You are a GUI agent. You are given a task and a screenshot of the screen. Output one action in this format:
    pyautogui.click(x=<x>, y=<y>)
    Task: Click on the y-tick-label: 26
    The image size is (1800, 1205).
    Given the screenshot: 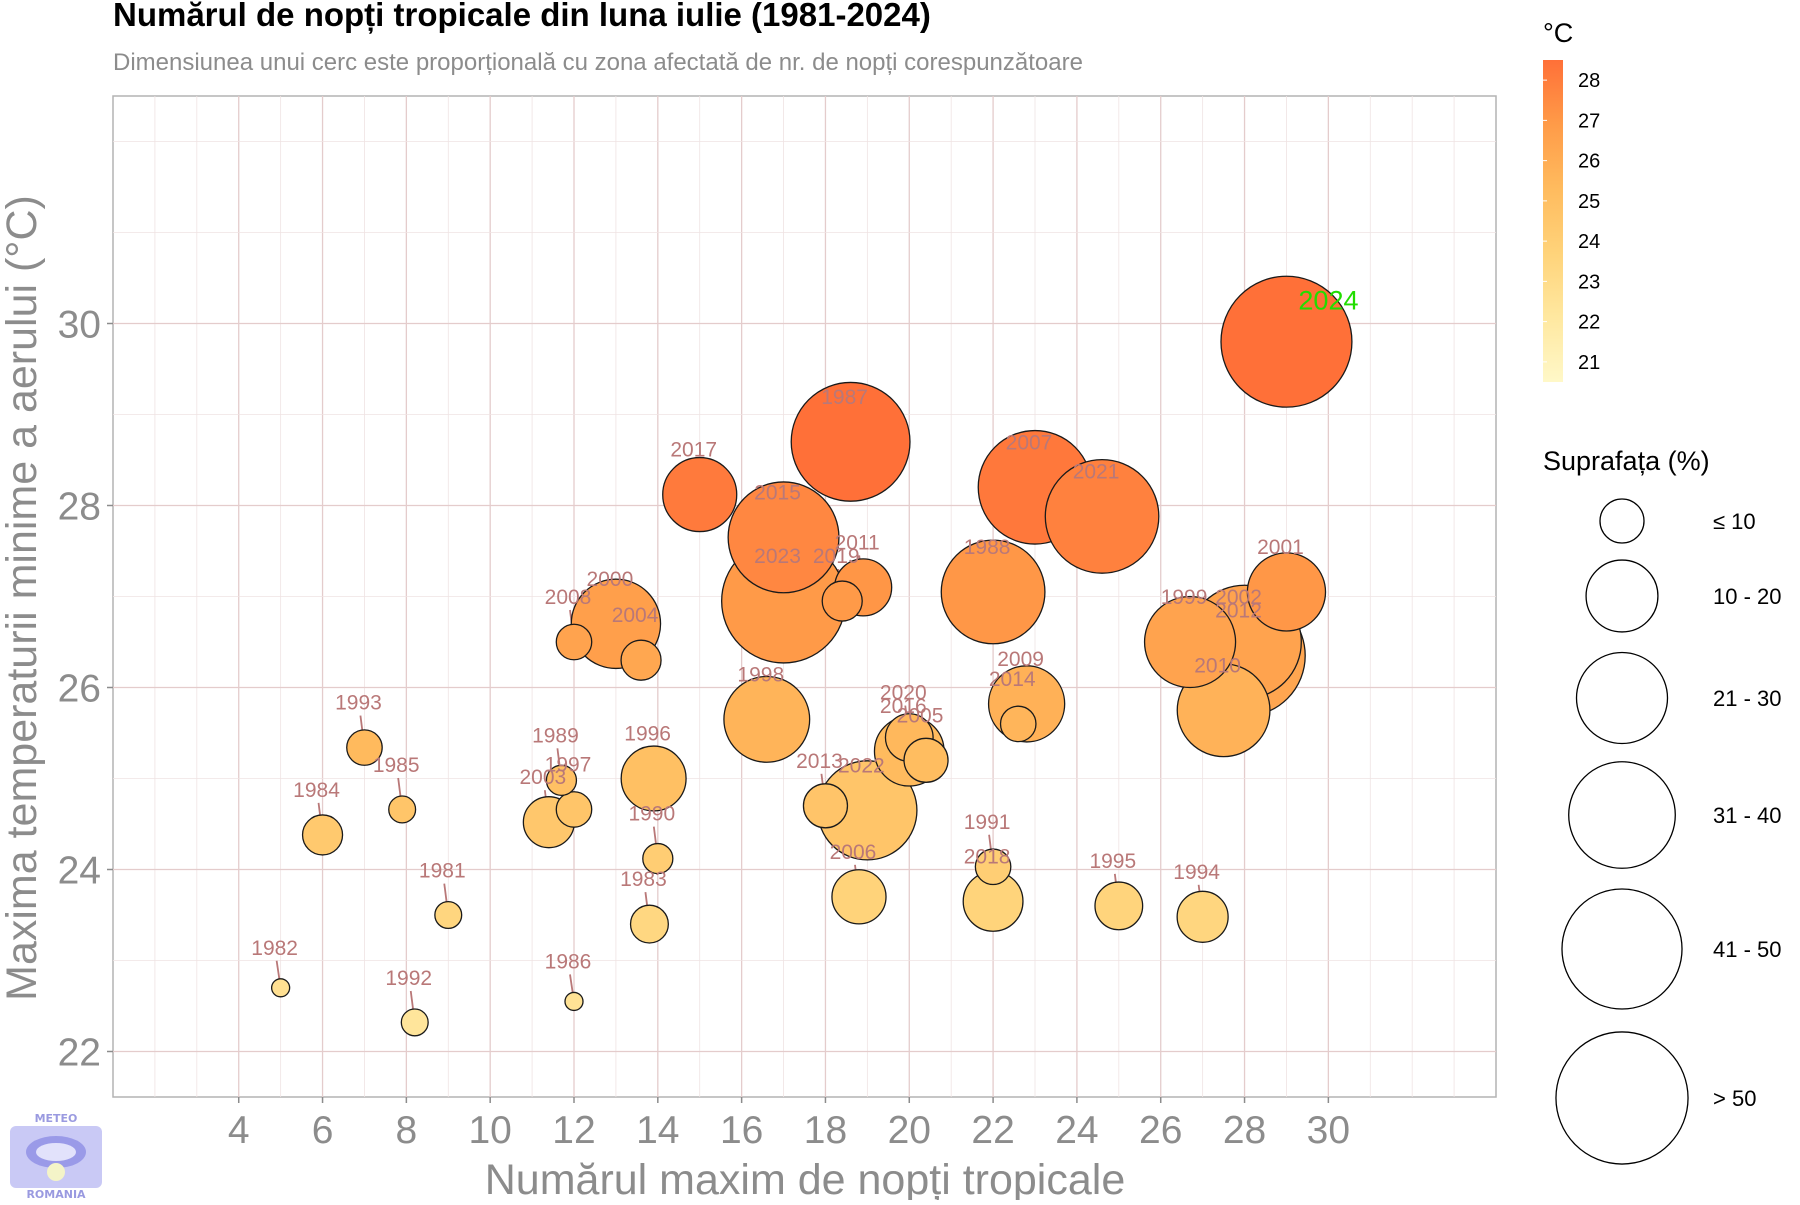 What is the action you would take?
    pyautogui.click(x=79, y=689)
    